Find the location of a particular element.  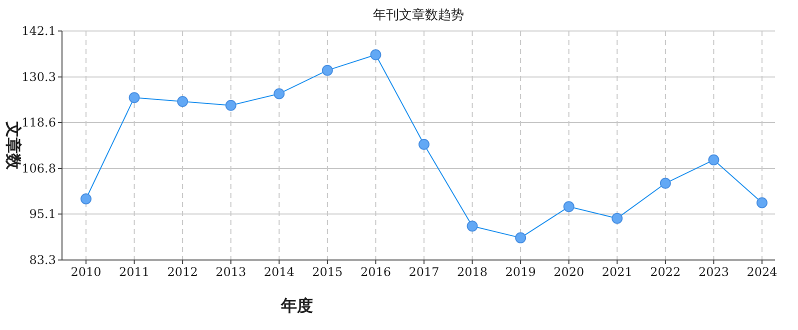

x-tick-label: 2024 is located at coordinates (762, 272).